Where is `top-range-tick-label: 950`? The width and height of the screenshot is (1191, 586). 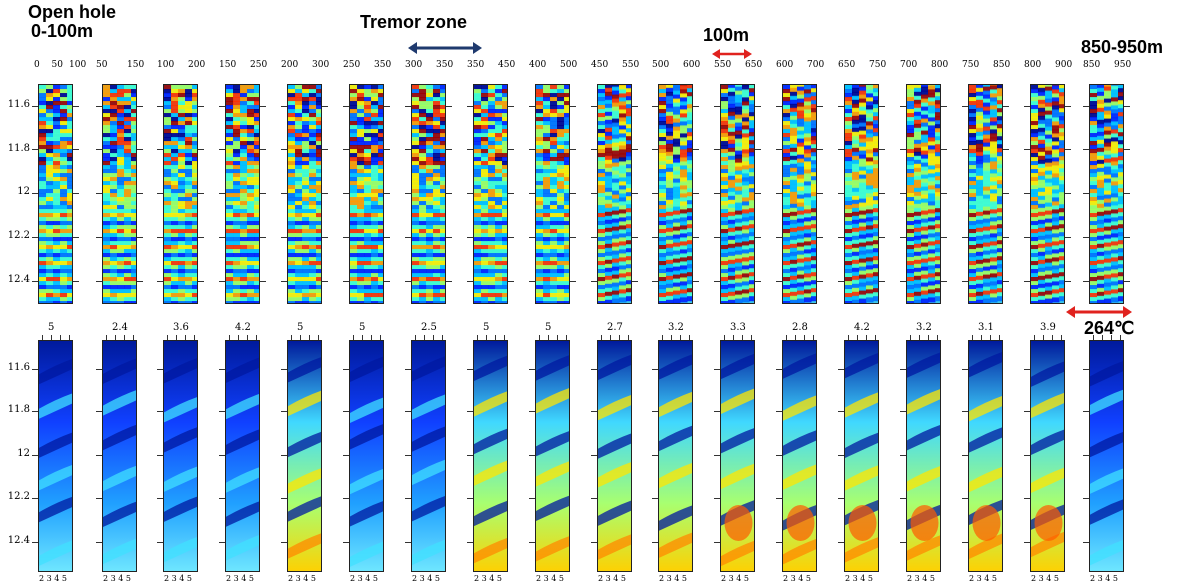 top-range-tick-label: 950 is located at coordinates (1123, 65).